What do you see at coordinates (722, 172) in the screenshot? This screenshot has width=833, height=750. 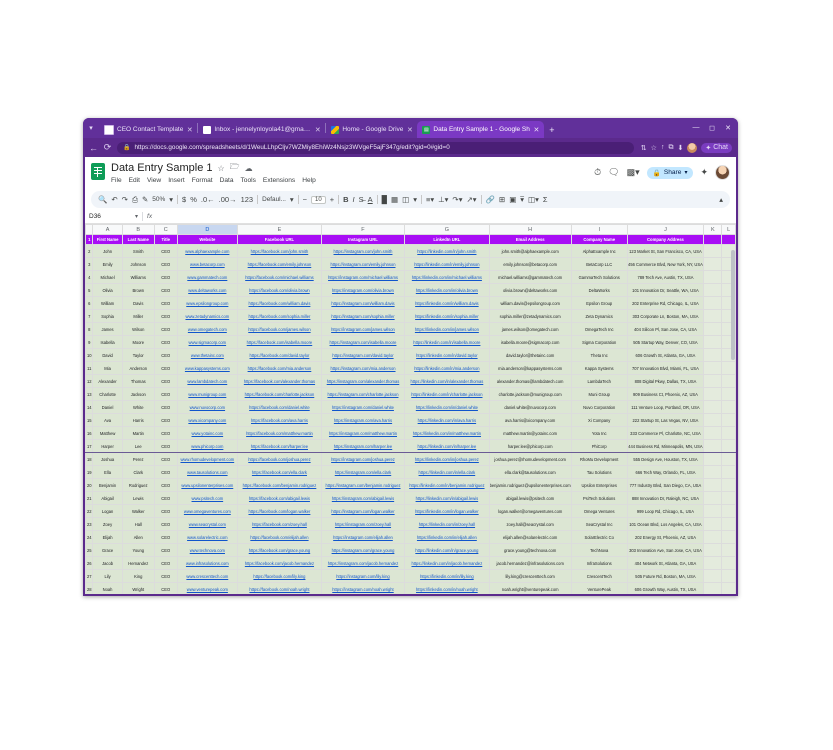 I see `user-avatar` at bounding box center [722, 172].